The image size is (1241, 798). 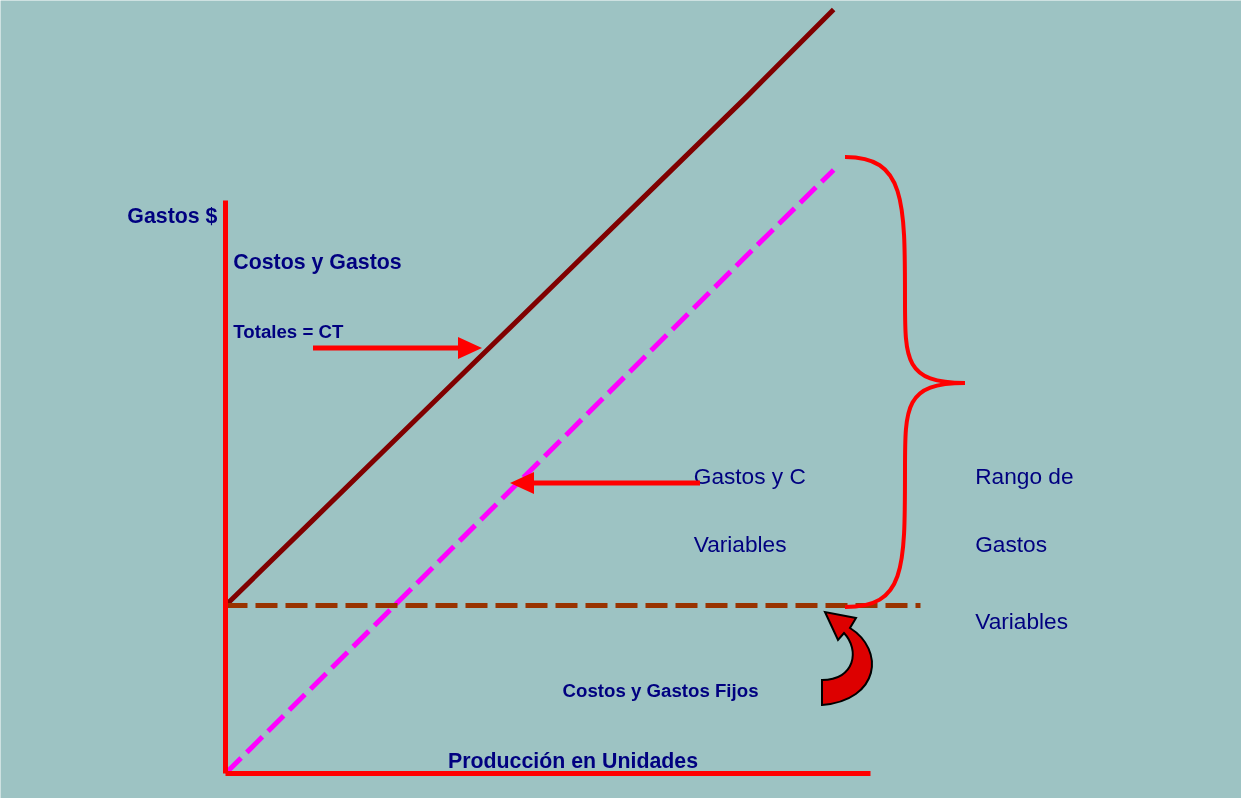 I want to click on y-axis-title: Gastos $, so click(x=172, y=215).